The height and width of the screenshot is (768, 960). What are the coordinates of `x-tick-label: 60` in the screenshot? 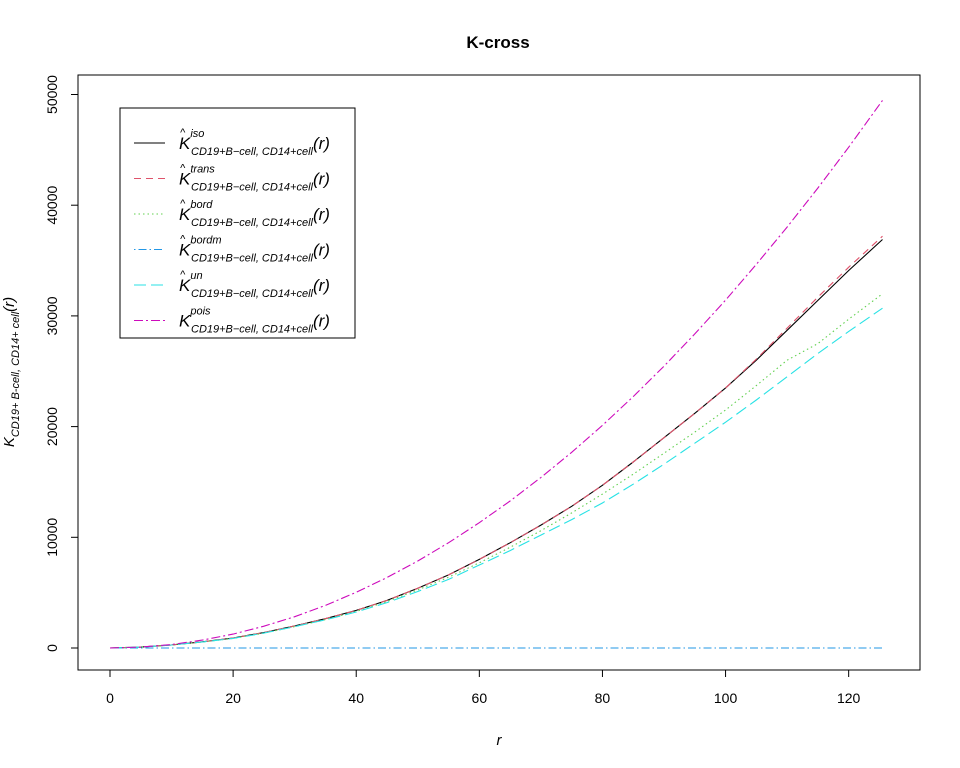 It's located at (480, 698).